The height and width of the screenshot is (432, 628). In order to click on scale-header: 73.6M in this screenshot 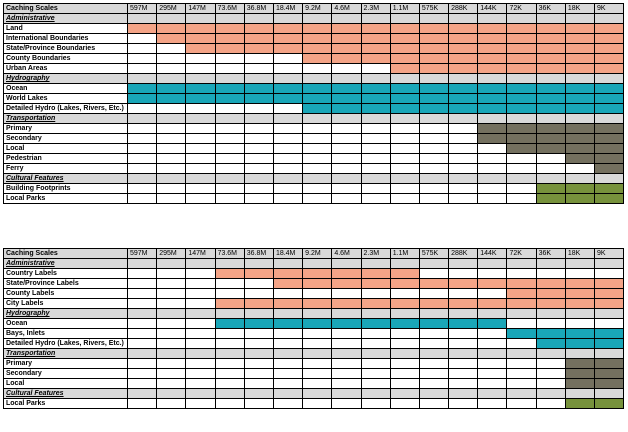, I will do `click(229, 253)`.